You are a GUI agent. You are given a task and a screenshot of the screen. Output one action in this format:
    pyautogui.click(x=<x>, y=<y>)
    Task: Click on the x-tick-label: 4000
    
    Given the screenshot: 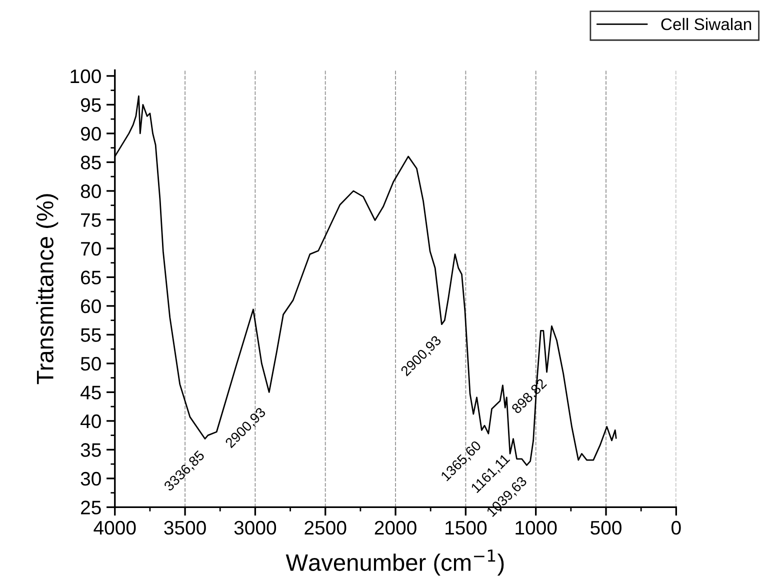 What is the action you would take?
    pyautogui.click(x=115, y=527)
    